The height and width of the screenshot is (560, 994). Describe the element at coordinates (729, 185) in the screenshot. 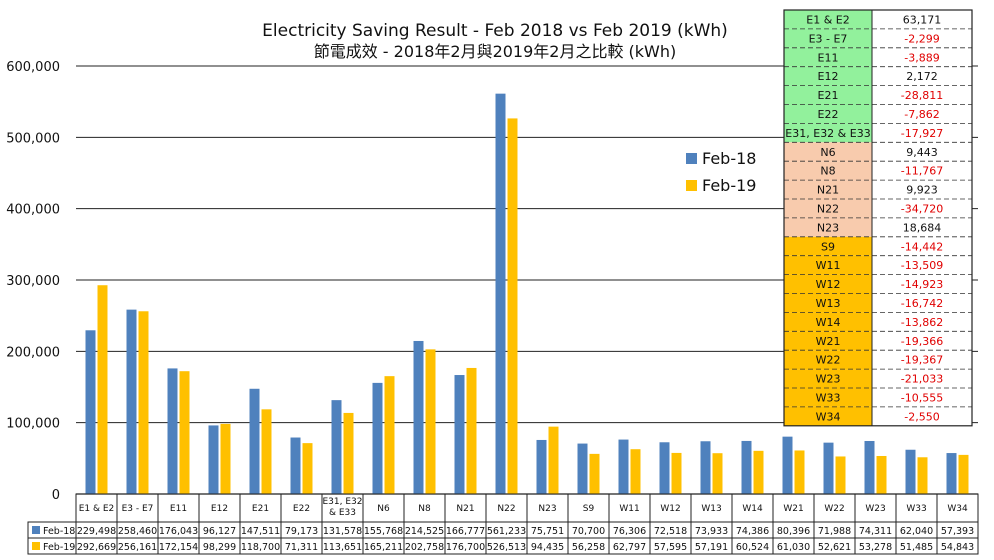

I see `legend-label-feb19: Feb-19` at that location.